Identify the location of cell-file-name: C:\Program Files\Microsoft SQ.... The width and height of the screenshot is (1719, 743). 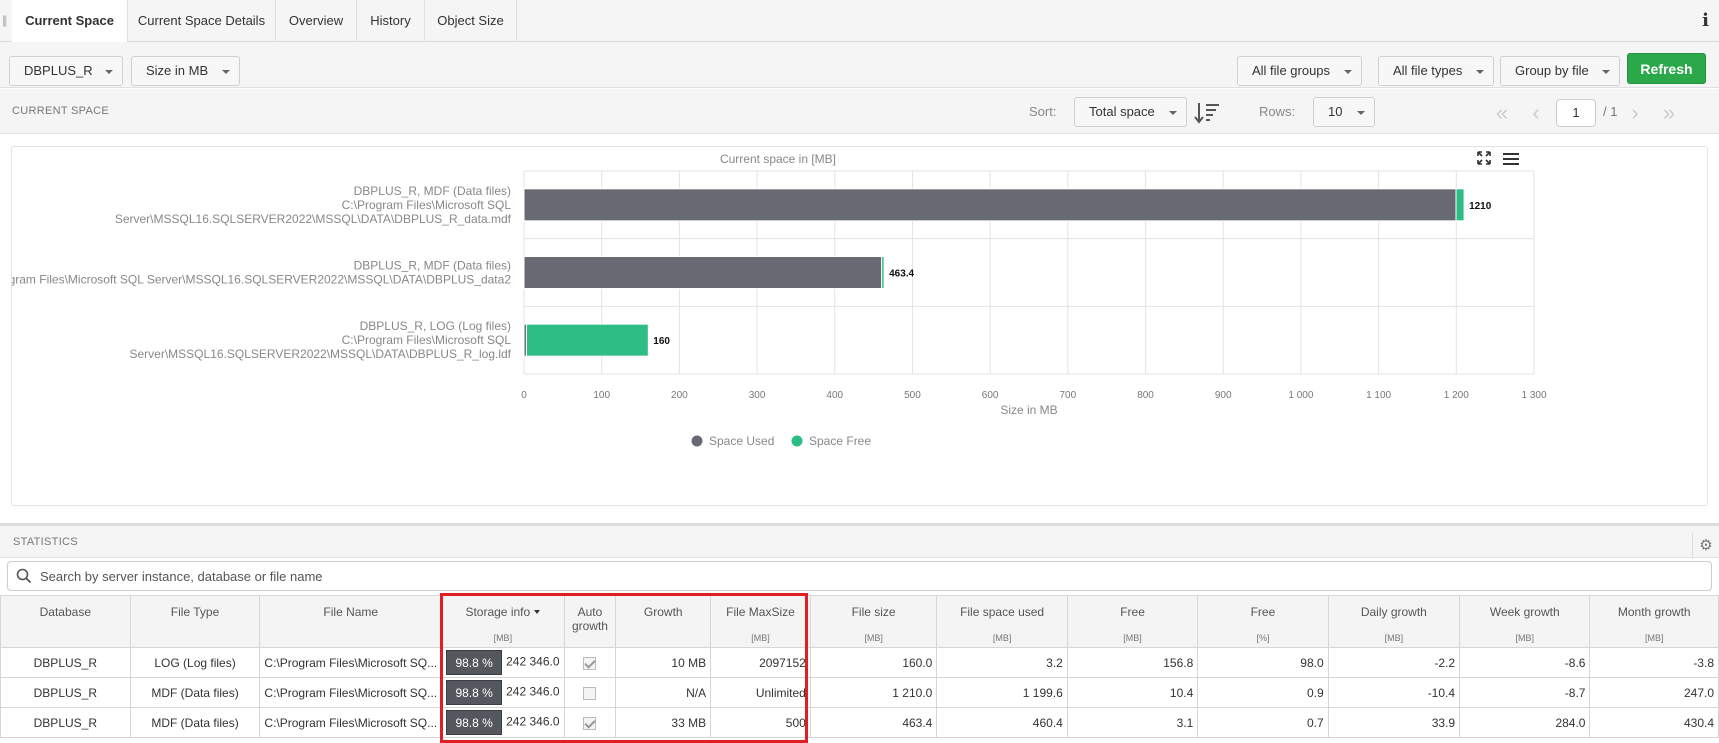
(351, 662).